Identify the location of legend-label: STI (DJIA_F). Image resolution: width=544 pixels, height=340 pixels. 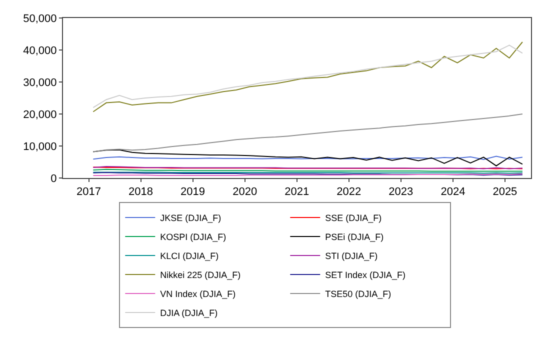
(351, 256).